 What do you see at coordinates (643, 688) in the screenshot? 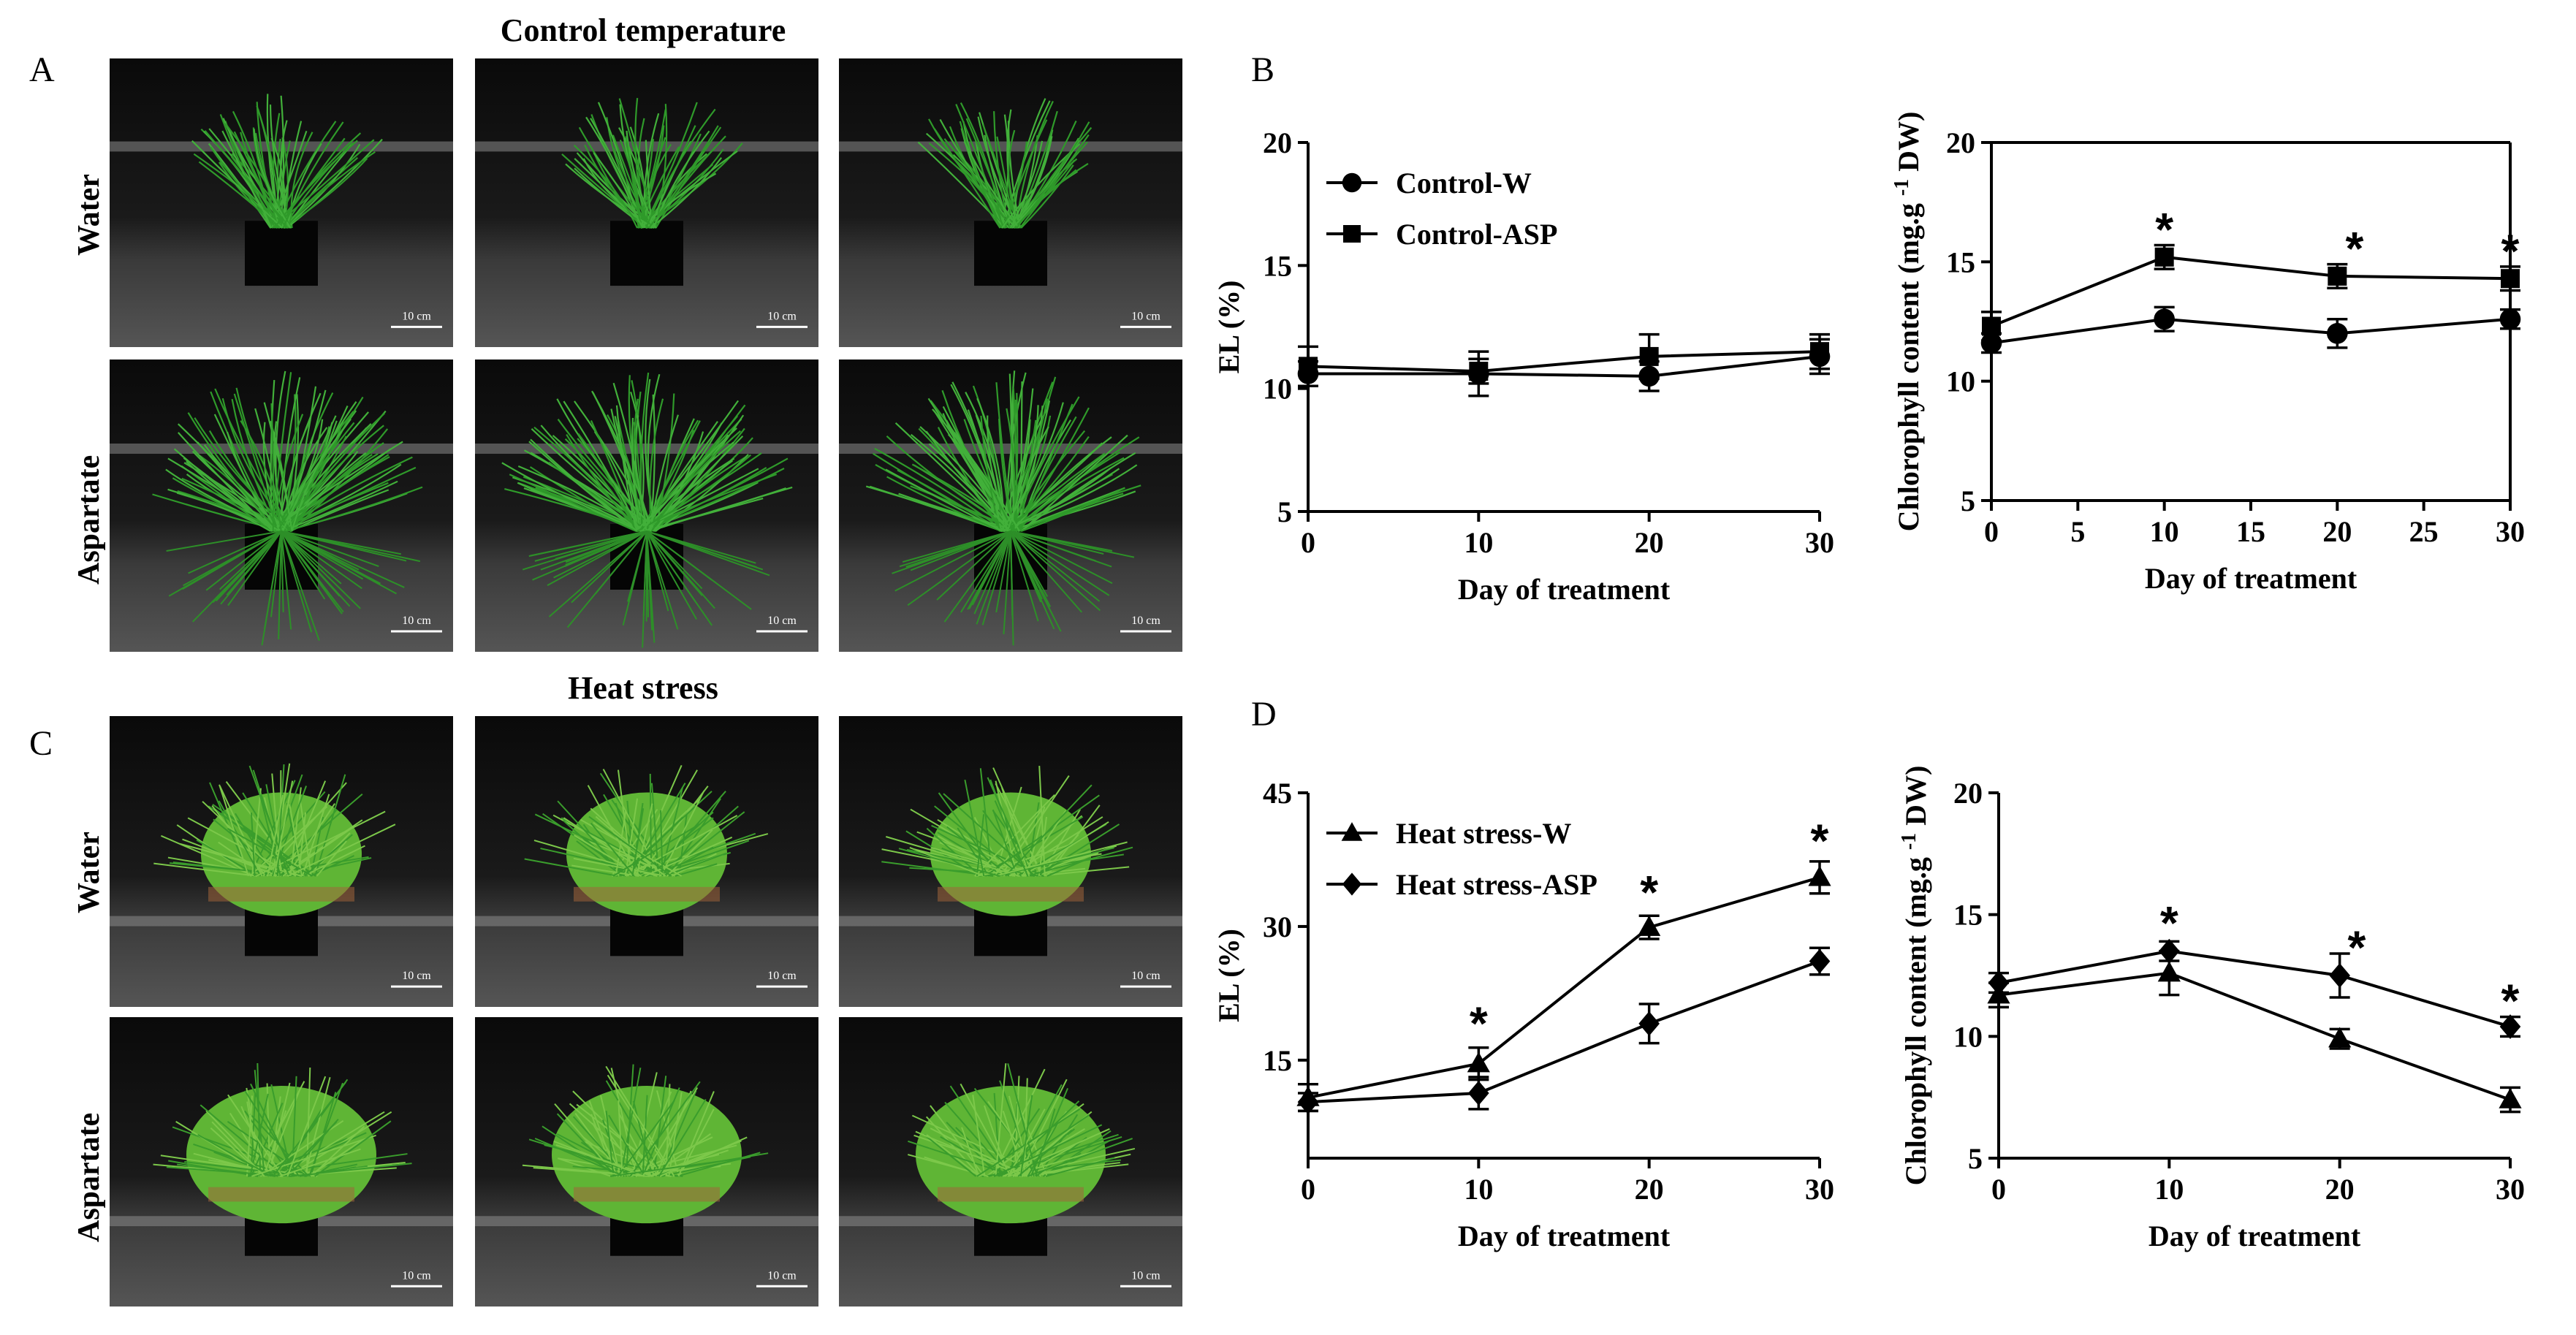
I see `heat-stress-title: Heat stress` at bounding box center [643, 688].